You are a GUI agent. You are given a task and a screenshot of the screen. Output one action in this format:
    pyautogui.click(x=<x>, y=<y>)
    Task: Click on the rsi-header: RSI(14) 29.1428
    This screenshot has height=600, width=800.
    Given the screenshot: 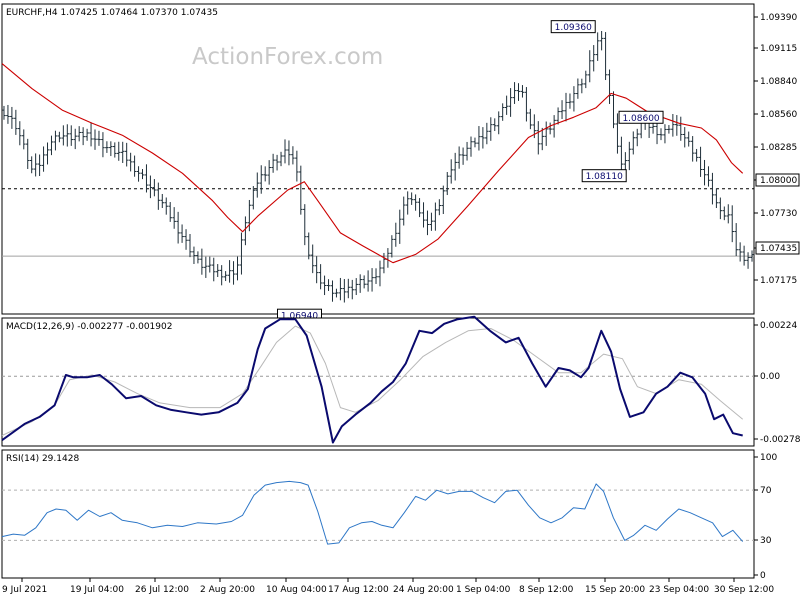 What is the action you would take?
    pyautogui.click(x=42, y=459)
    